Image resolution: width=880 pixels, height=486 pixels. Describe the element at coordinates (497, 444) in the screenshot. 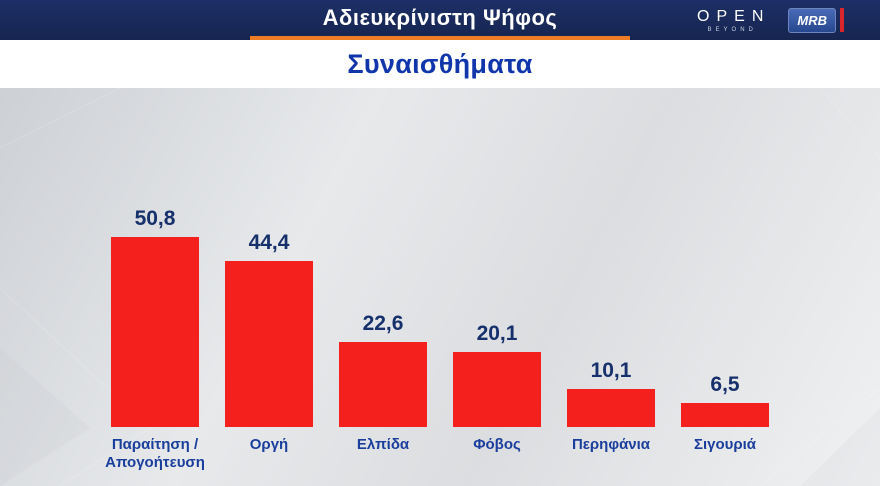

I see `bar-category-label: Φόβος` at that location.